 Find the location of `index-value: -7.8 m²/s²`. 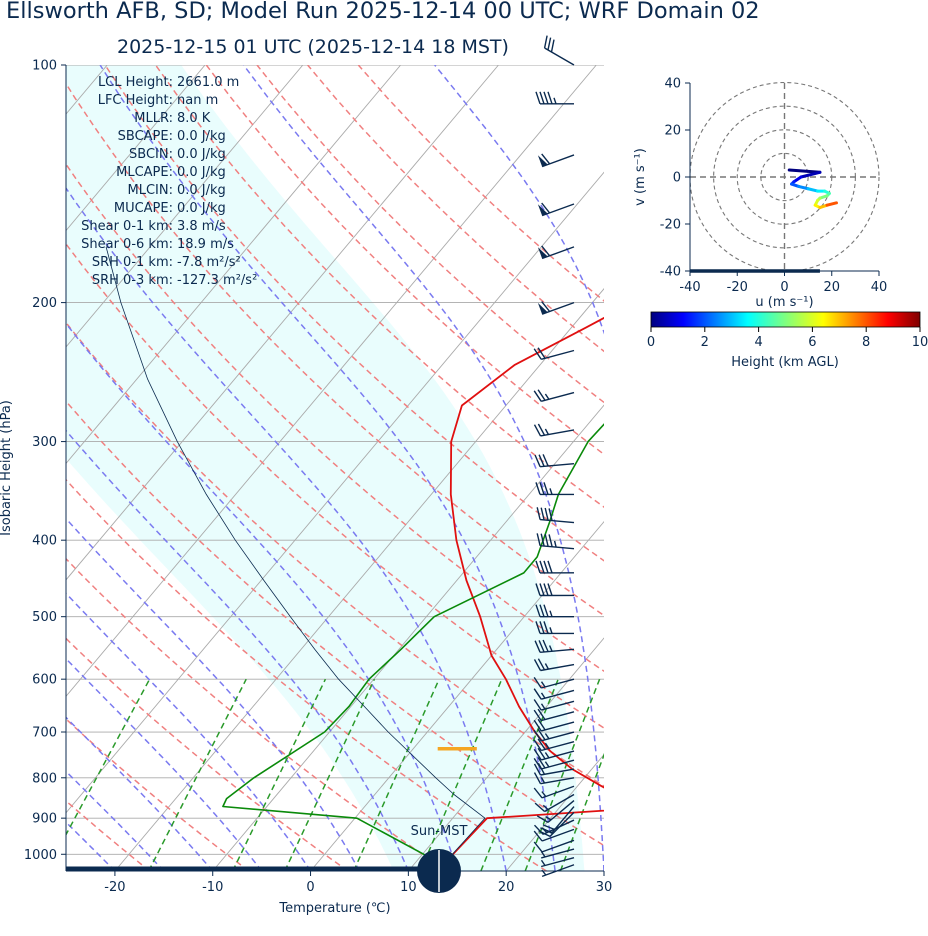

index-value: -7.8 m²/s² is located at coordinates (209, 262).